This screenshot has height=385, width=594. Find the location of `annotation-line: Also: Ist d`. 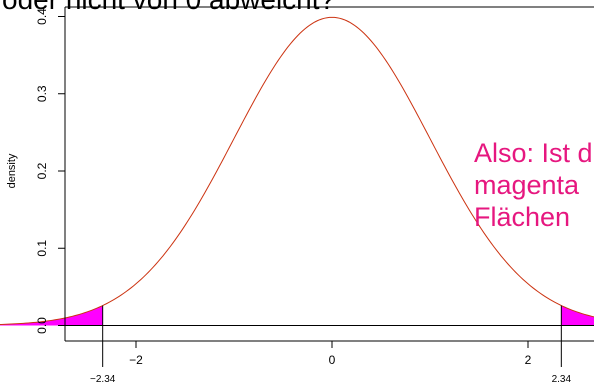

annotation-line: Also: Ist d is located at coordinates (533, 153).